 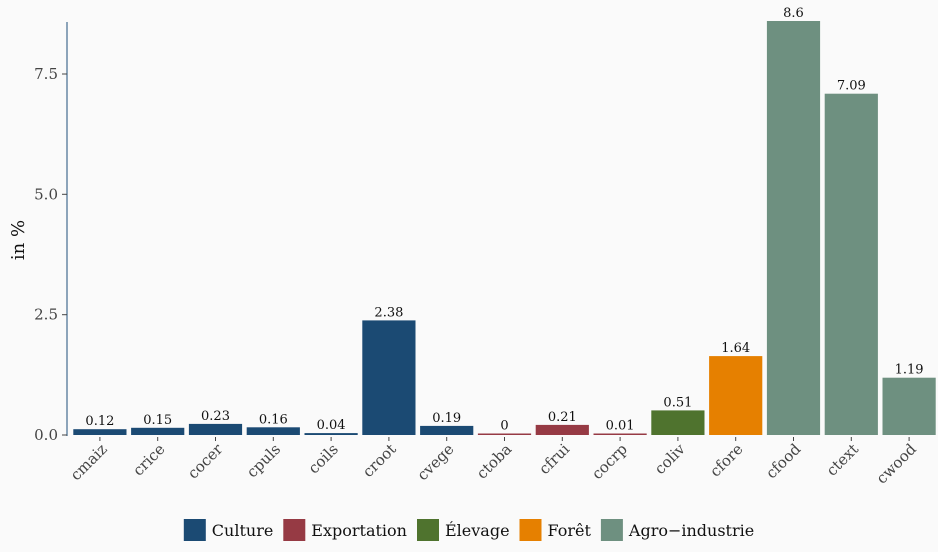 I want to click on data-label-cocer: 0.23, so click(x=215, y=416).